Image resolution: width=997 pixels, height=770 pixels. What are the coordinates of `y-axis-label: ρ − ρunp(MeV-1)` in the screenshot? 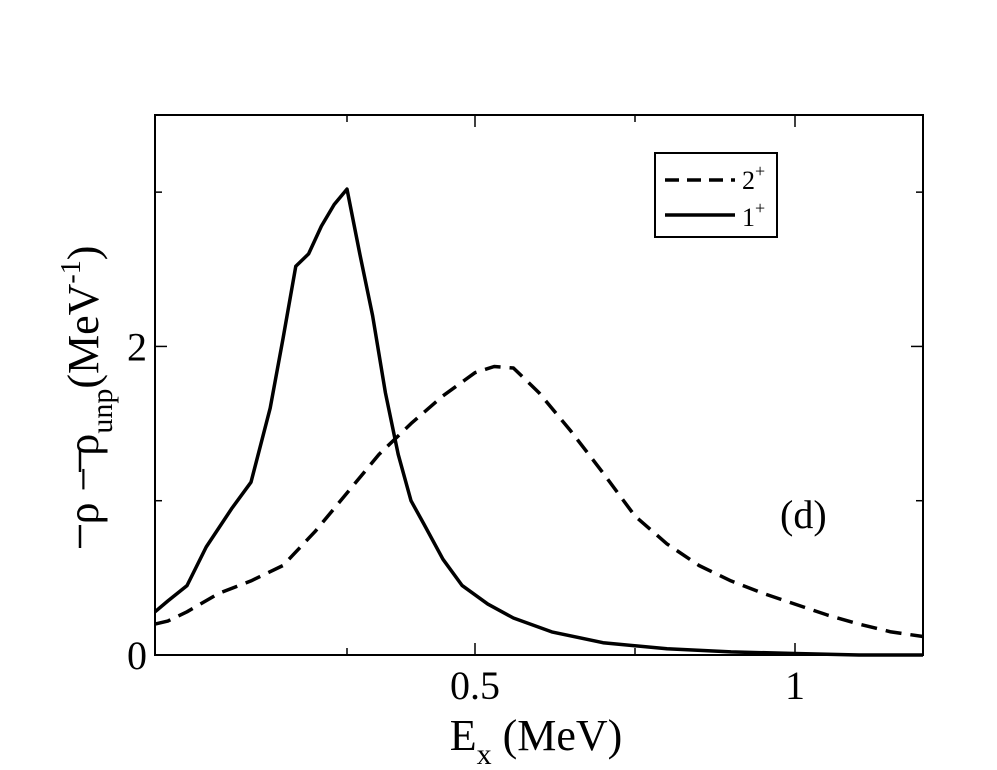 It's located at (87, 385).